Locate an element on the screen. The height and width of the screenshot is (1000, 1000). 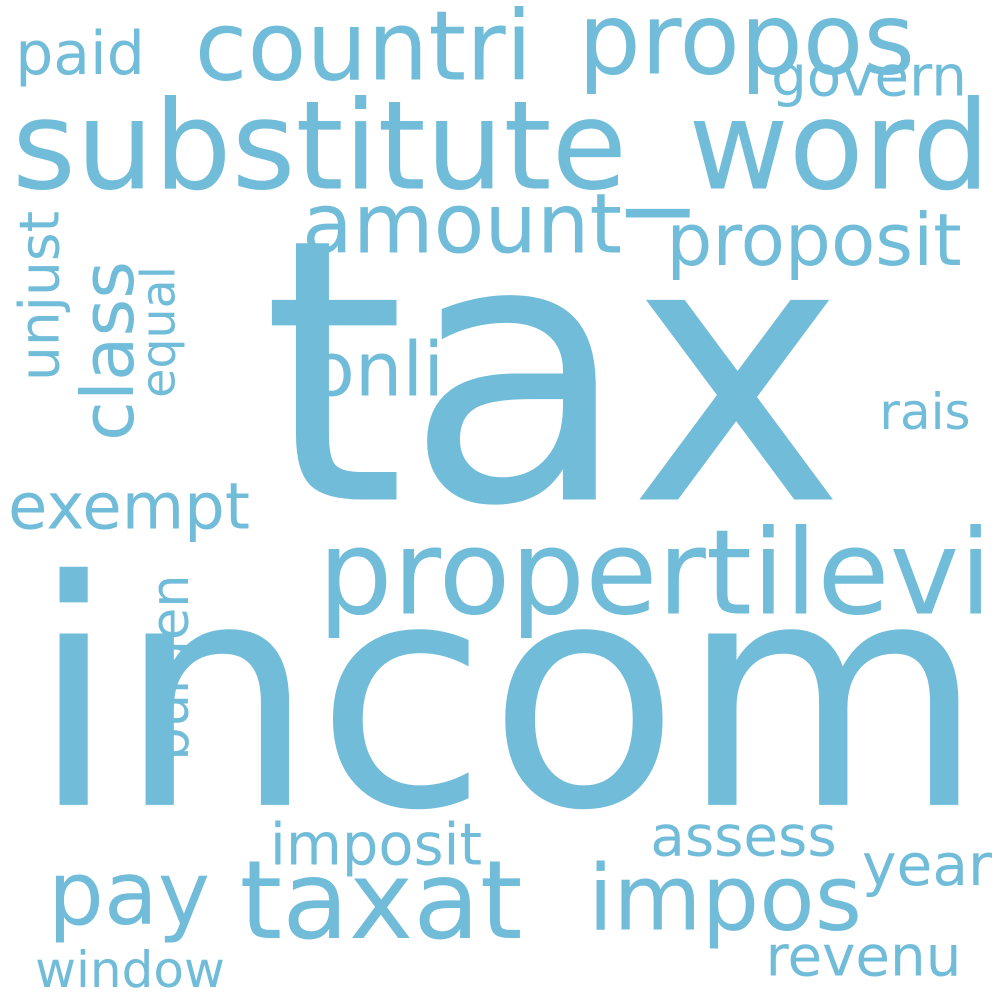
word-pay: pay is located at coordinates (129, 893).